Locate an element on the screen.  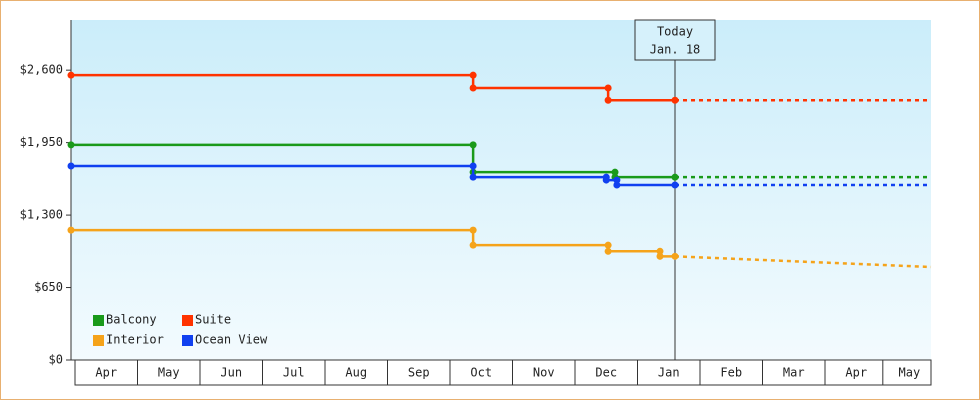
x-tick-label: Nov is located at coordinates (544, 373).